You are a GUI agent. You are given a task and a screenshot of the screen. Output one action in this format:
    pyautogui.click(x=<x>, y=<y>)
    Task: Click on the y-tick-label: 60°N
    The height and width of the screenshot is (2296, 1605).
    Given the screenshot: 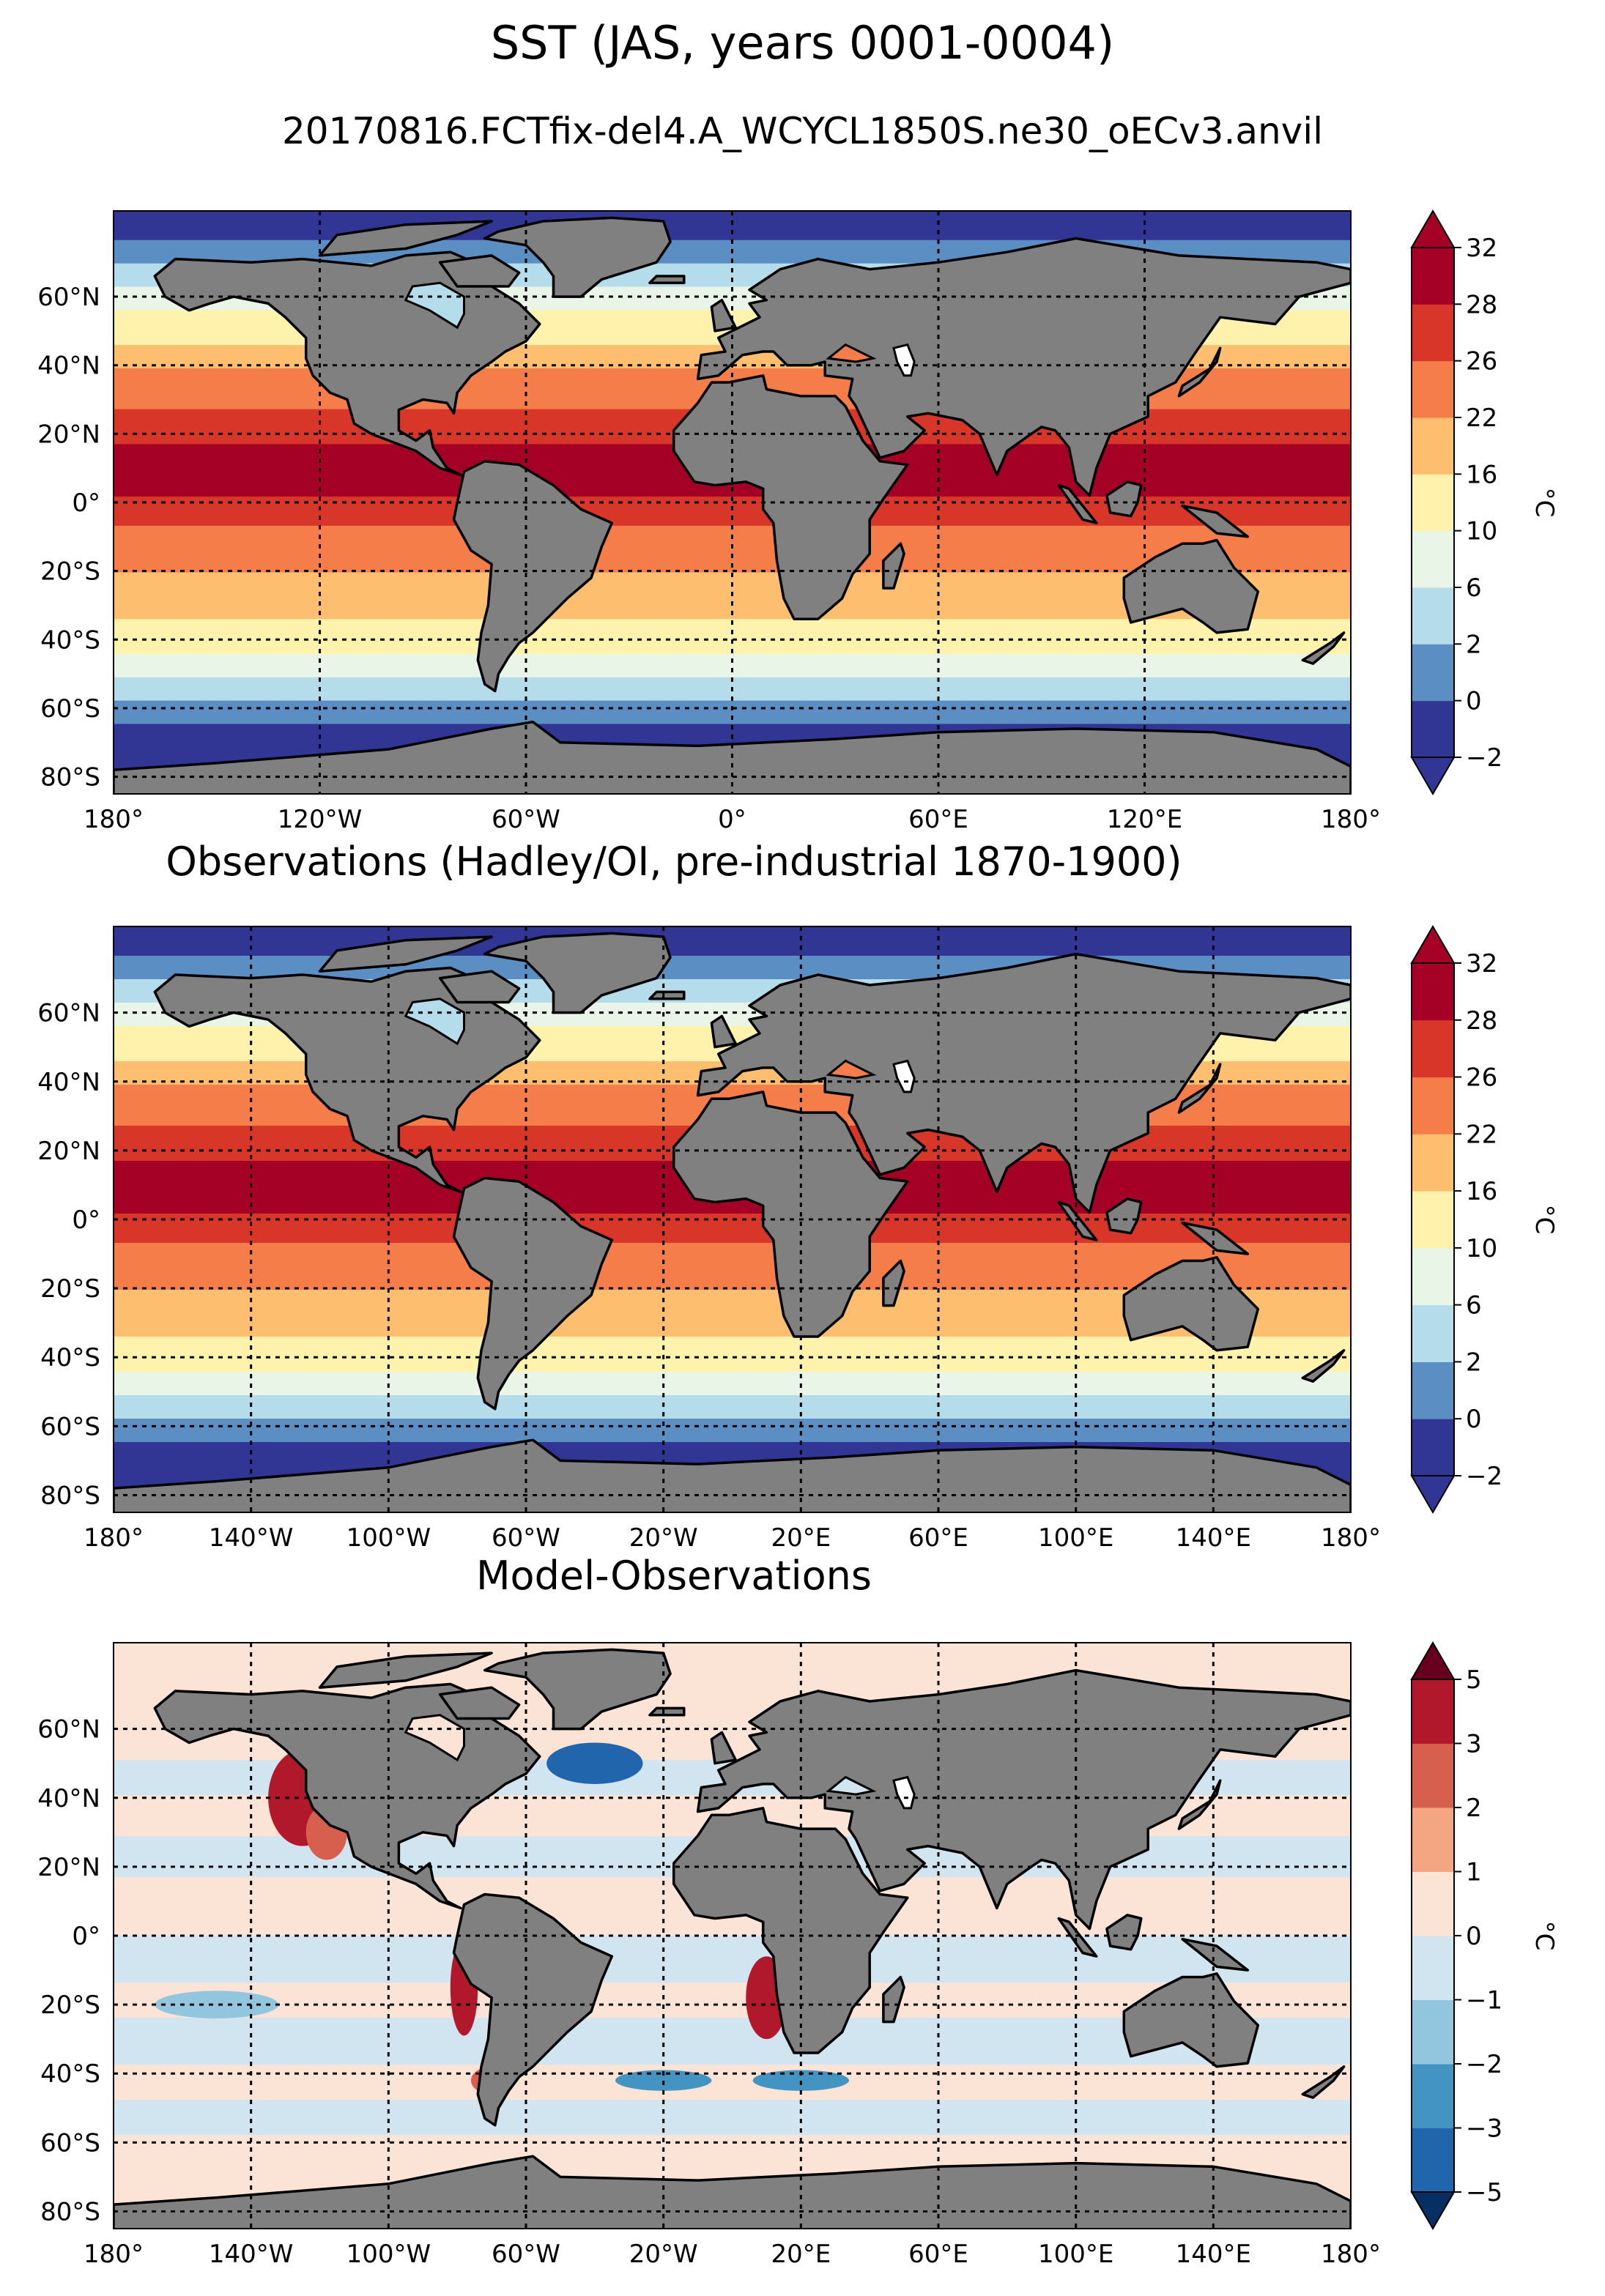 What is the action you would take?
    pyautogui.click(x=68, y=1013)
    